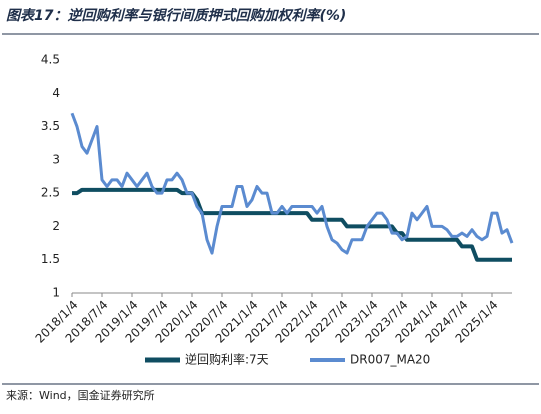 The width and height of the screenshot is (541, 414). What do you see at coordinates (56, 293) in the screenshot?
I see `y-tick-label: 1` at bounding box center [56, 293].